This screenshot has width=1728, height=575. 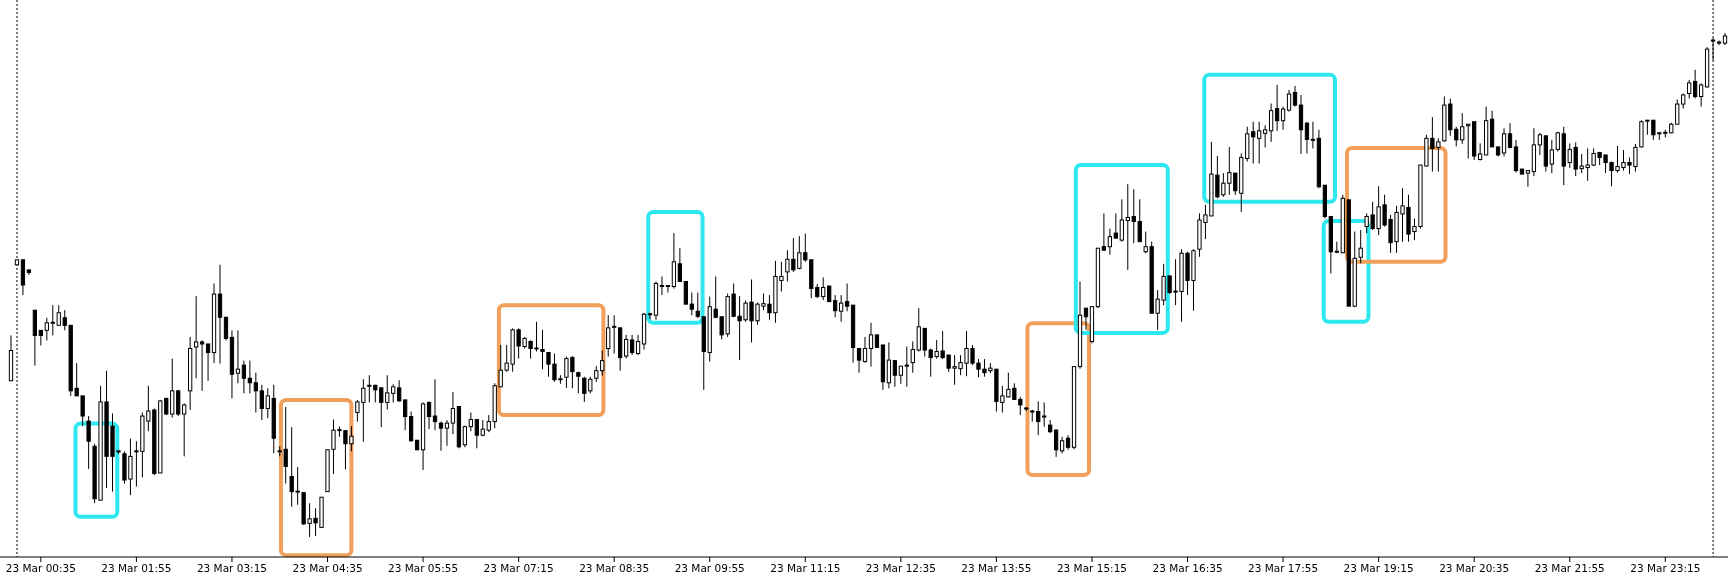 What do you see at coordinates (232, 568) in the screenshot?
I see `x-tick-label: 23 Mar 03:15` at bounding box center [232, 568].